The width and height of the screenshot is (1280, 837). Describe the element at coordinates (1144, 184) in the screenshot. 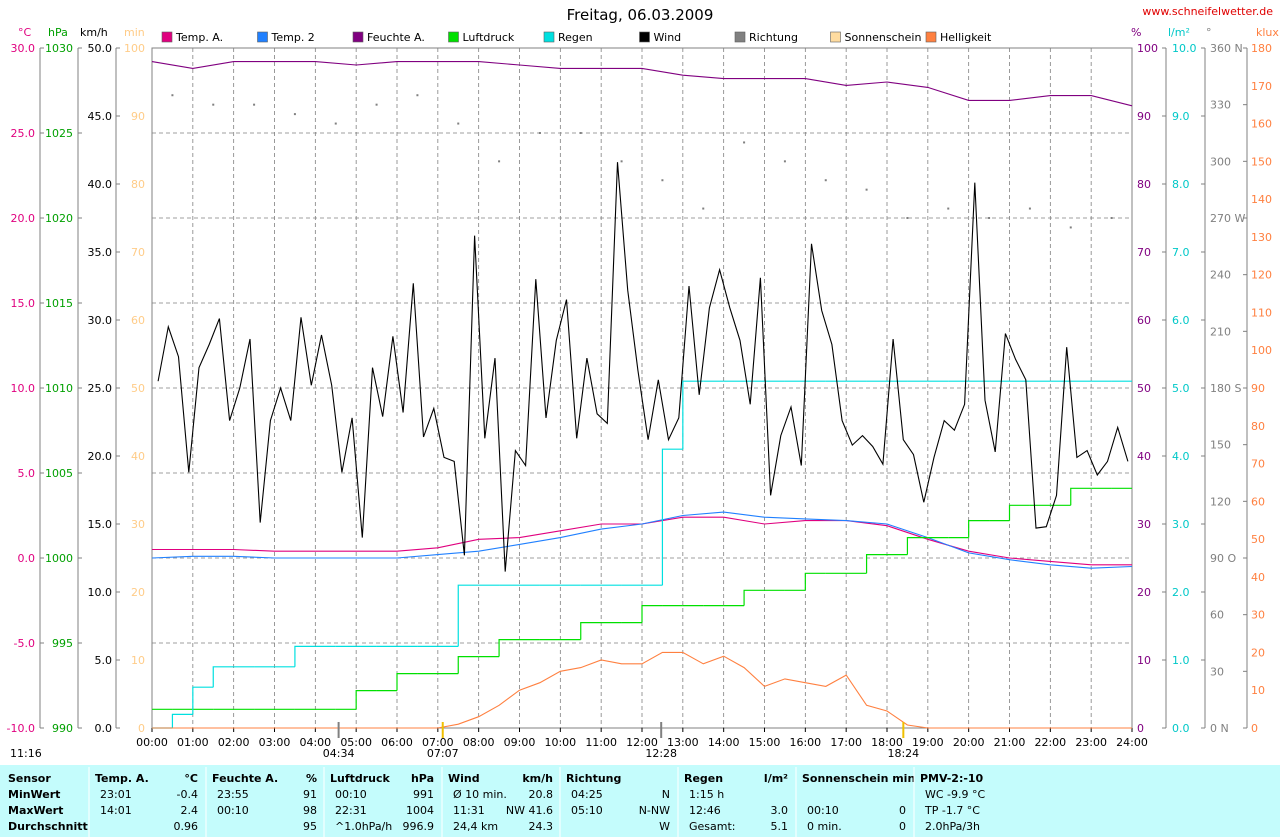

I see `y-tick-label: 80` at that location.